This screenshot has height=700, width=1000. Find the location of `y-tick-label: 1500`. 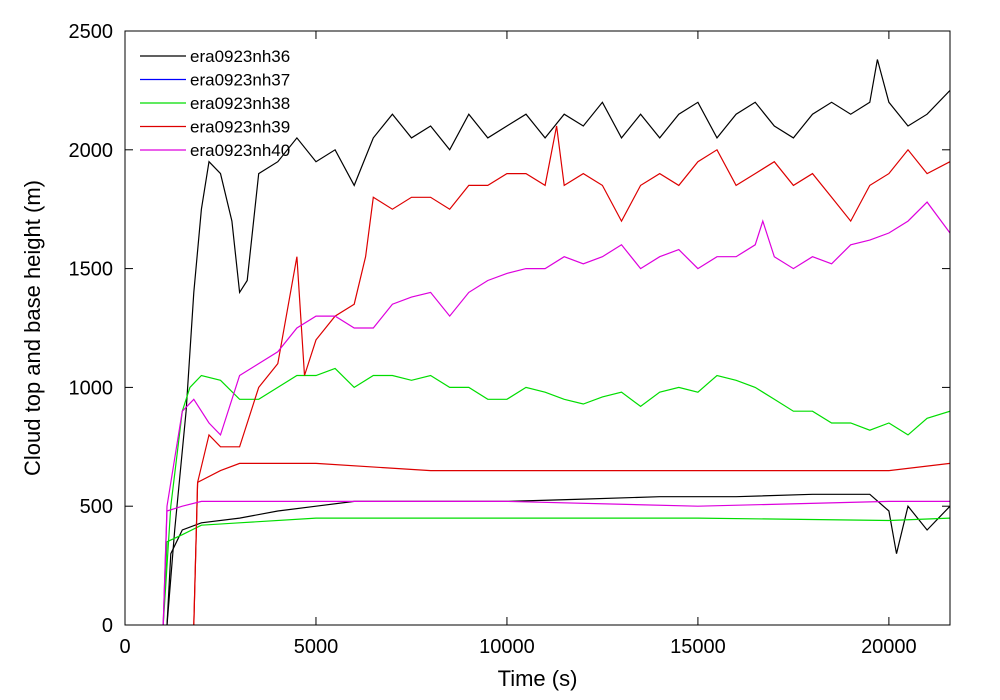

y-tick-label: 1500 is located at coordinates (91, 270).